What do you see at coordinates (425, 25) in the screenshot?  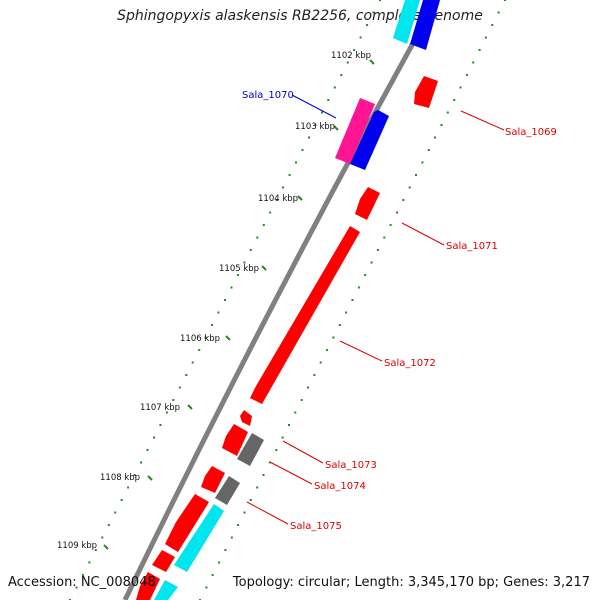 I see `cds-reverse-feature` at bounding box center [425, 25].